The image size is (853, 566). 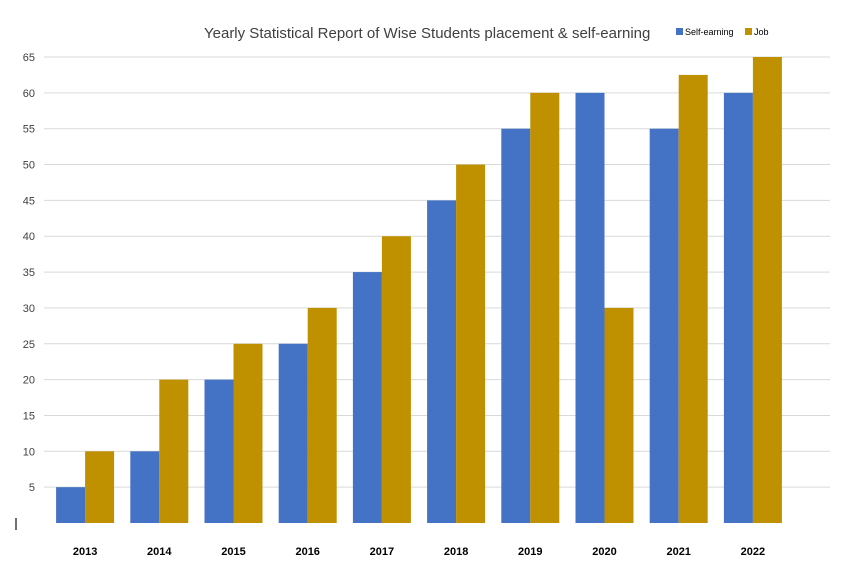 What do you see at coordinates (678, 552) in the screenshot?
I see `x-tick-label: 2021` at bounding box center [678, 552].